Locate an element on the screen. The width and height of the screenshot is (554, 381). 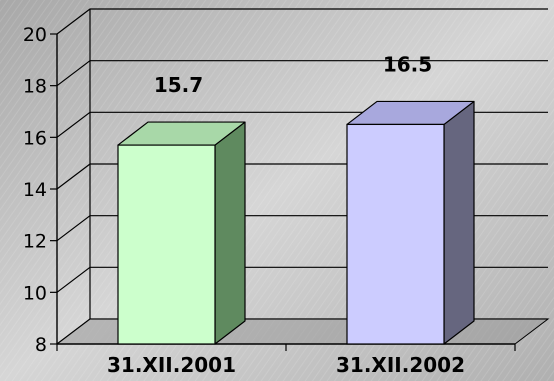
y-tick-label: 10 is located at coordinates (35, 293).